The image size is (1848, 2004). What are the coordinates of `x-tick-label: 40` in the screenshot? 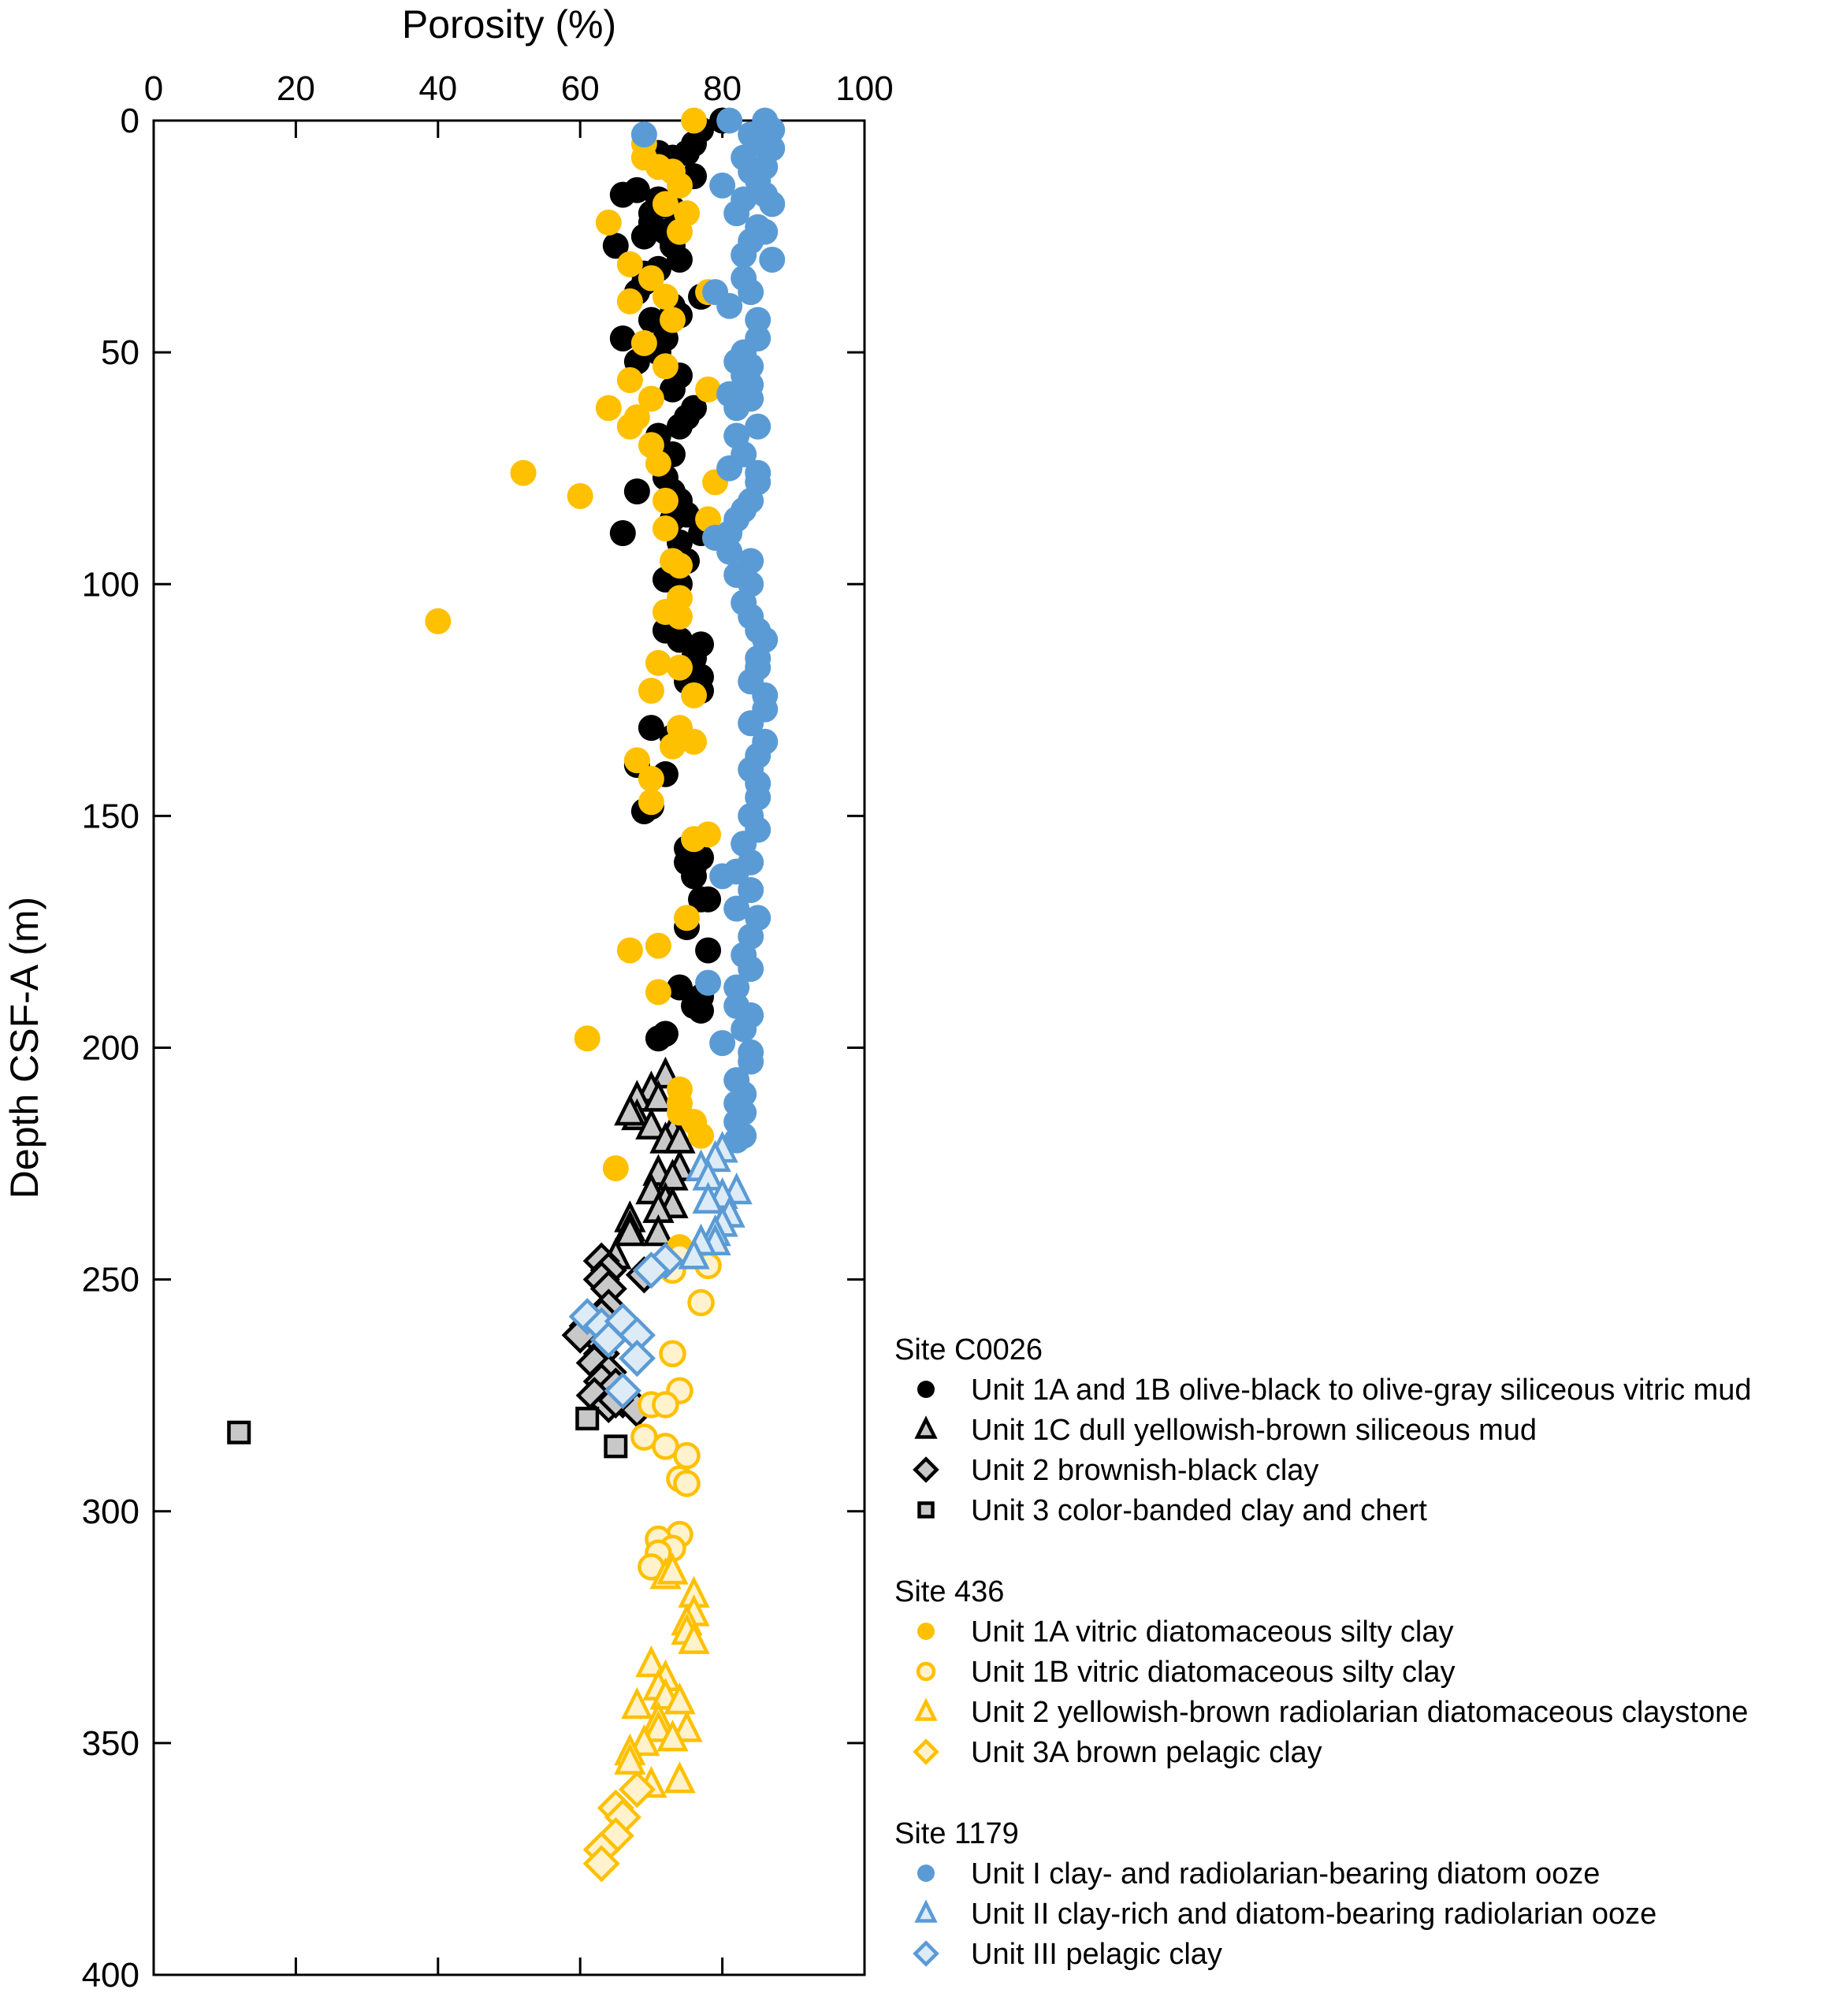 It's located at (438, 88).